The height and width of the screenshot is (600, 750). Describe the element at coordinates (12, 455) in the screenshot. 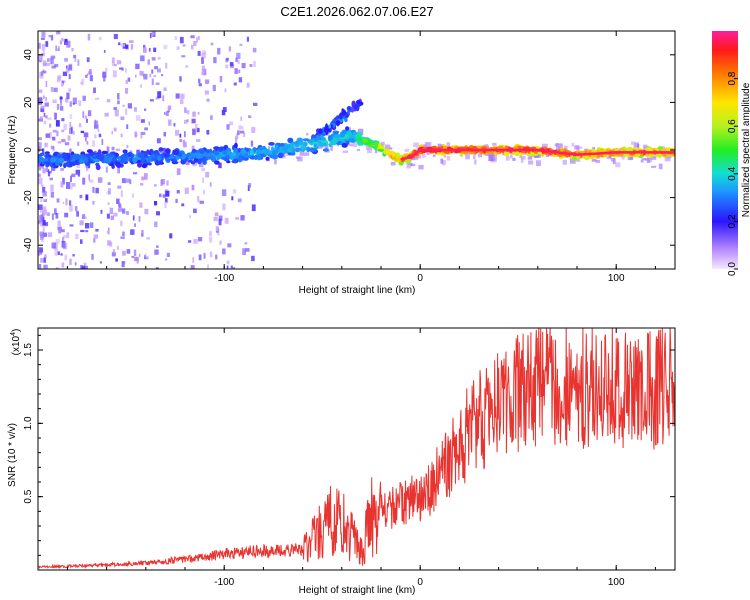

I see `snr-ylabel: SNR (10 * v/v)` at that location.